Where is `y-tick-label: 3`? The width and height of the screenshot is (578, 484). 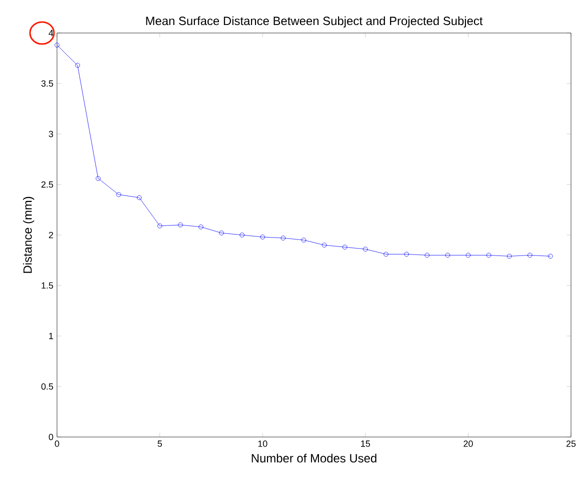
y-tick-label: 3 is located at coordinates (51, 134).